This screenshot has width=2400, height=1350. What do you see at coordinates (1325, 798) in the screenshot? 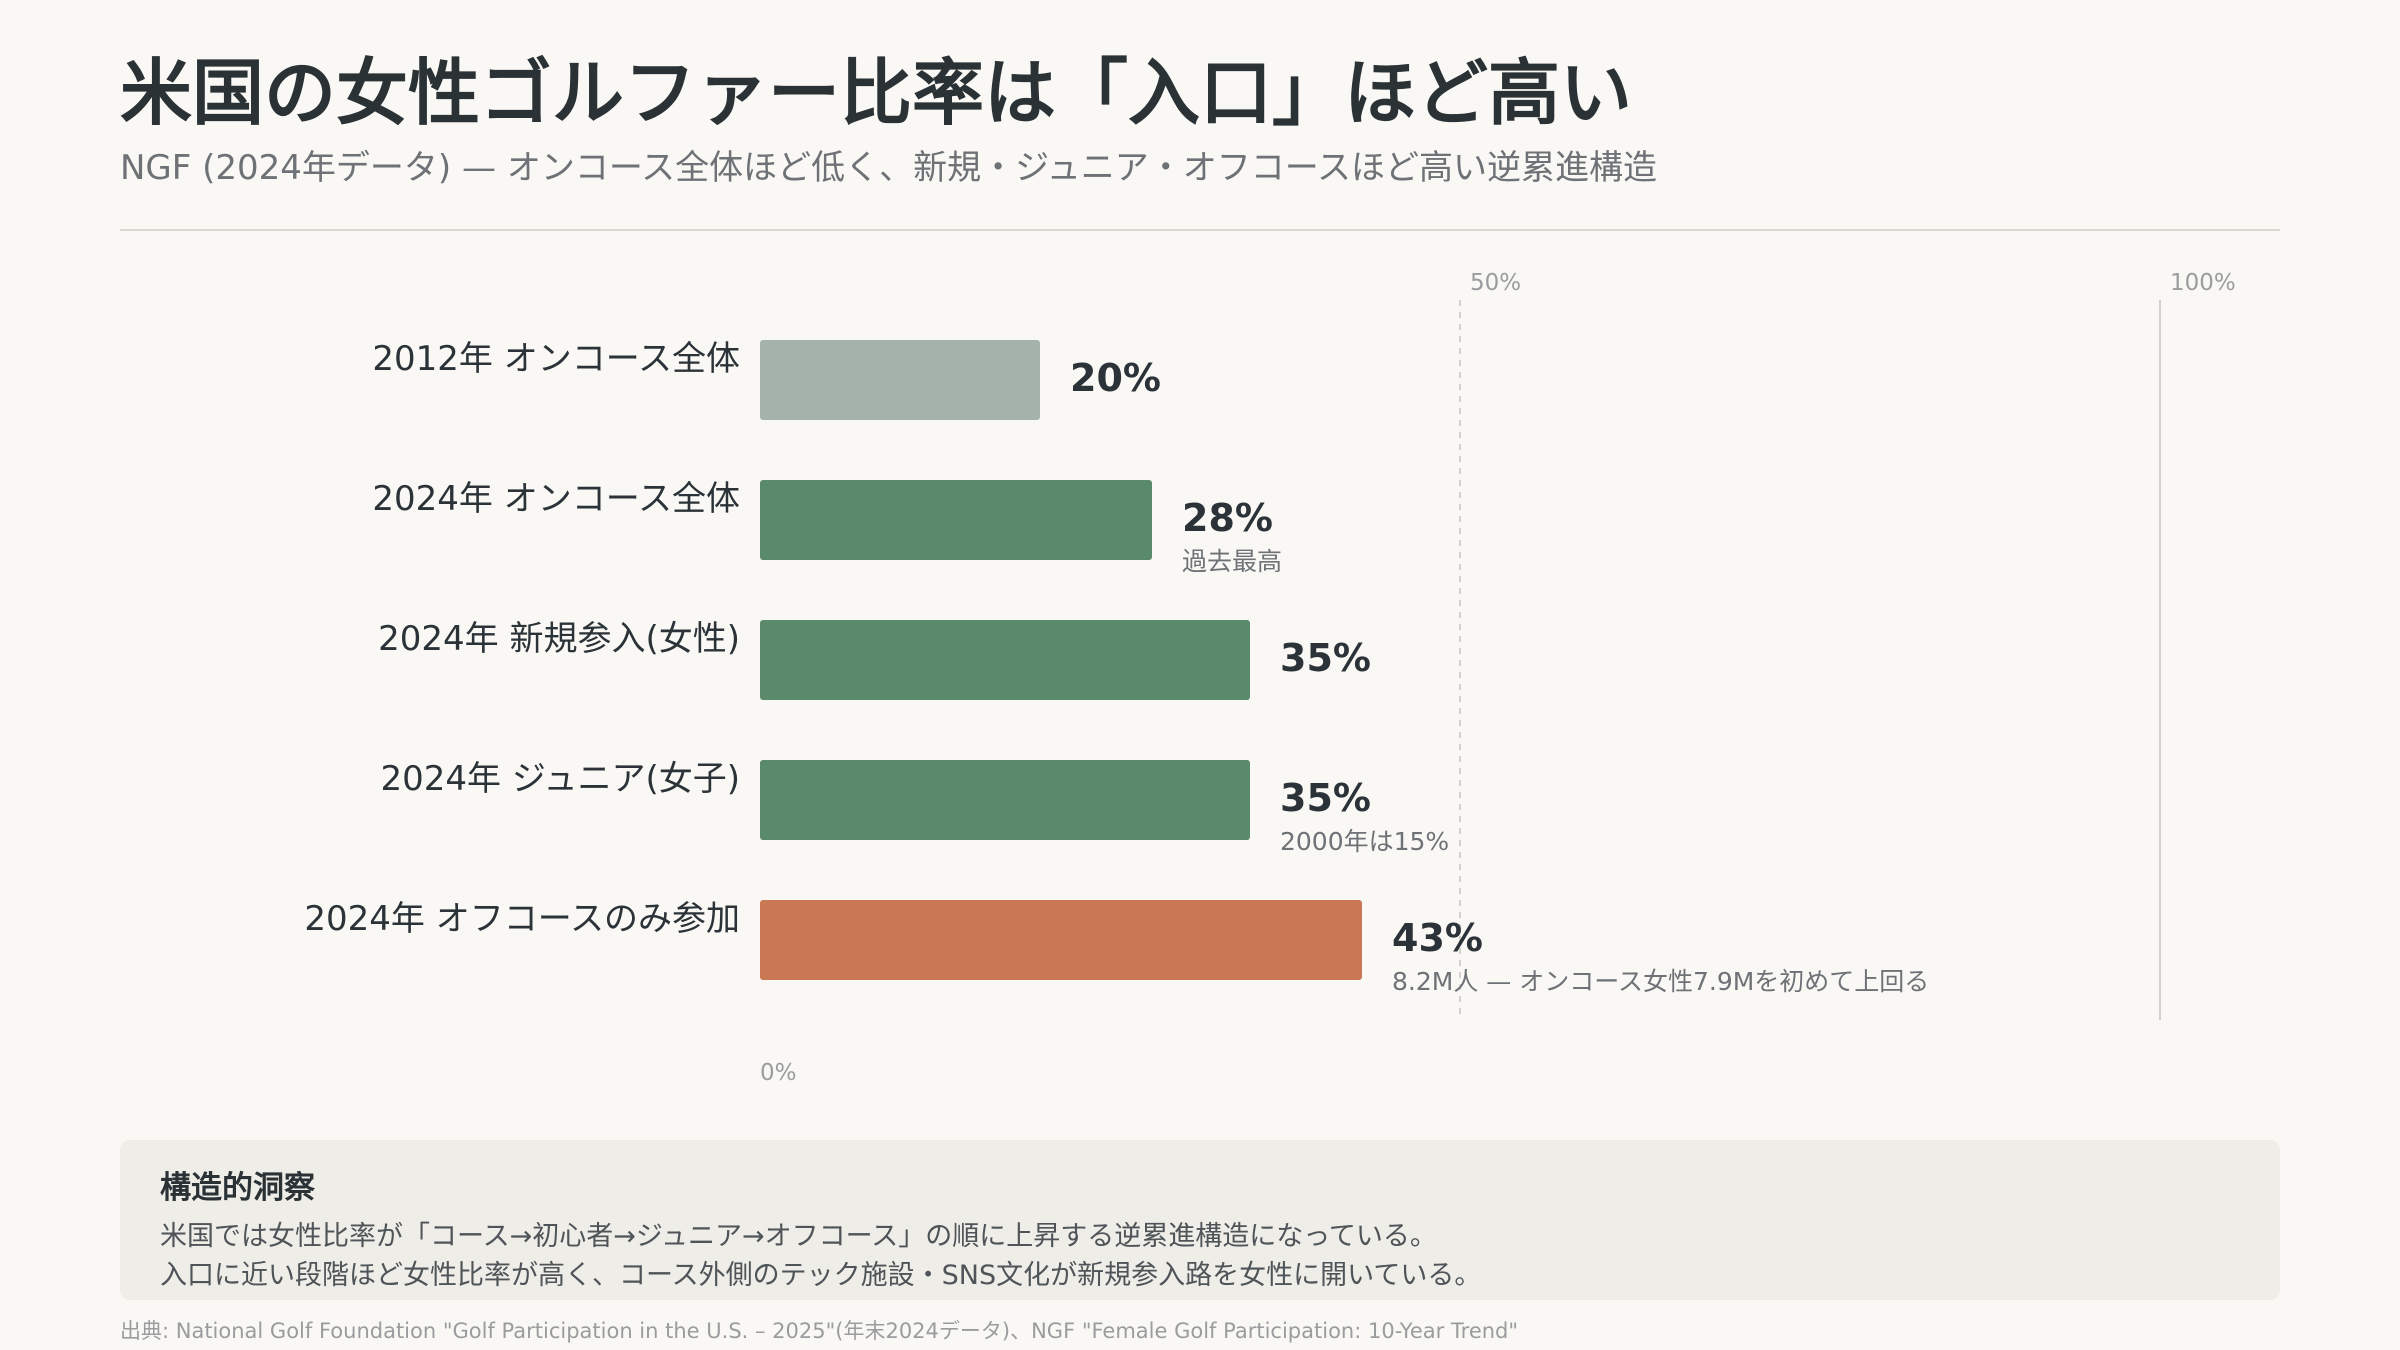
I see `value-label-4: 35%` at bounding box center [1325, 798].